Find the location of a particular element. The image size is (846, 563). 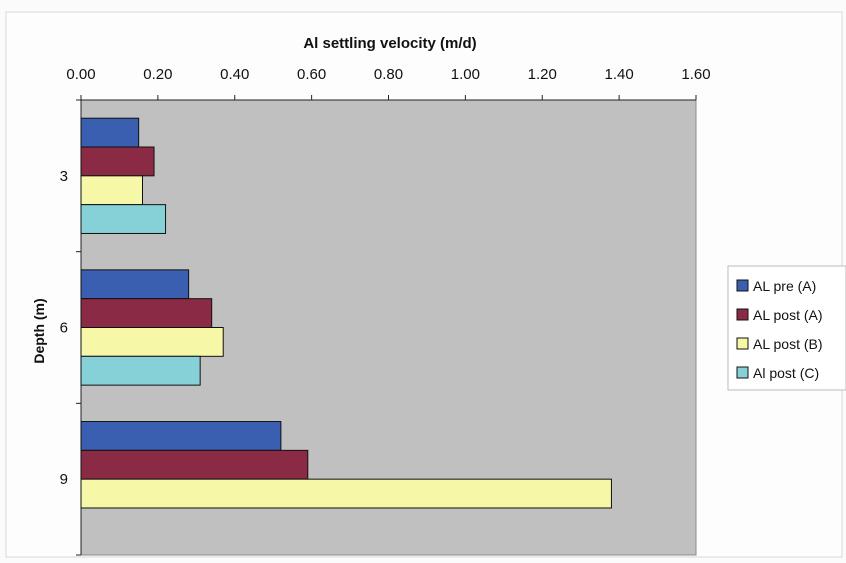

legend-label: AL post (B) is located at coordinates (788, 344).